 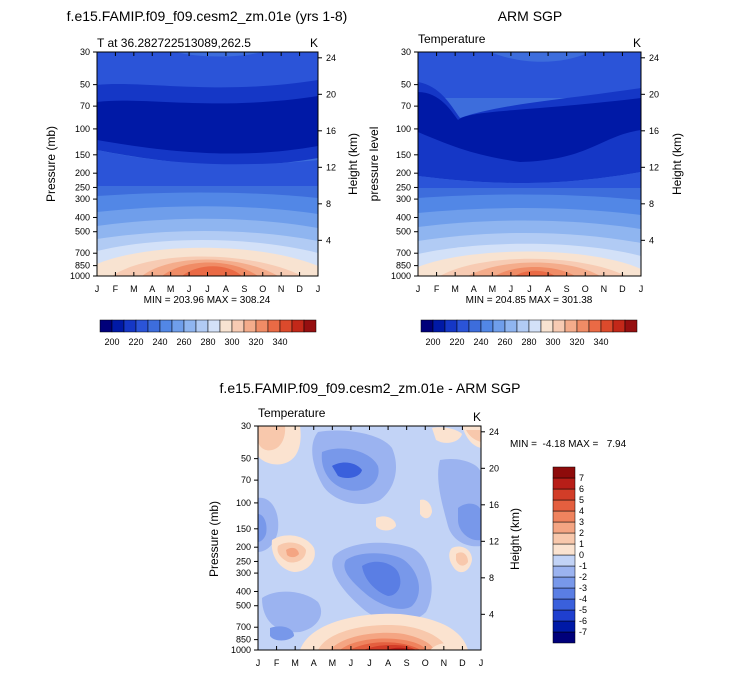 What do you see at coordinates (600, 342) in the screenshot?
I see `colorbar-label: 340` at bounding box center [600, 342].